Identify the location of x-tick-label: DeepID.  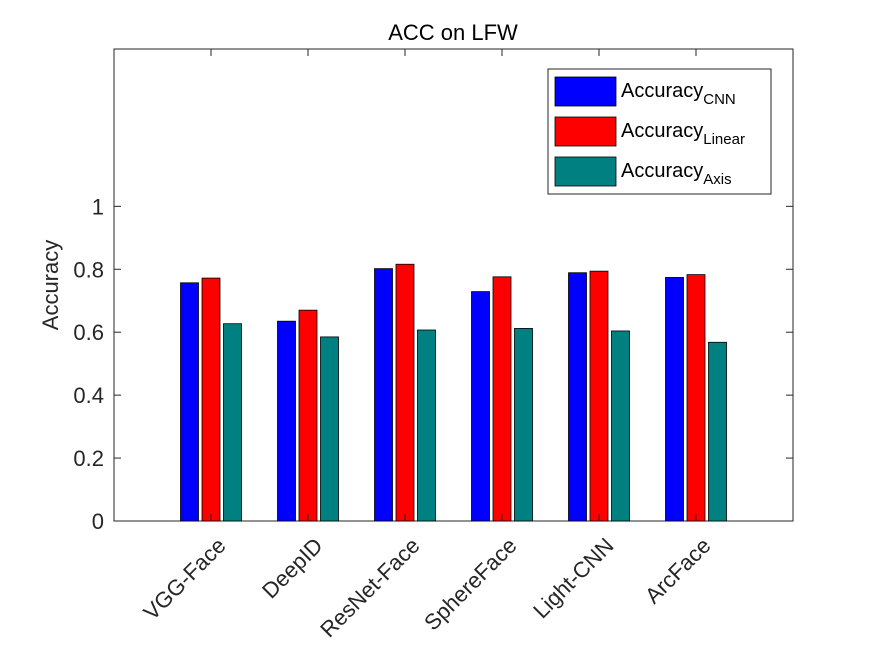
(292, 568).